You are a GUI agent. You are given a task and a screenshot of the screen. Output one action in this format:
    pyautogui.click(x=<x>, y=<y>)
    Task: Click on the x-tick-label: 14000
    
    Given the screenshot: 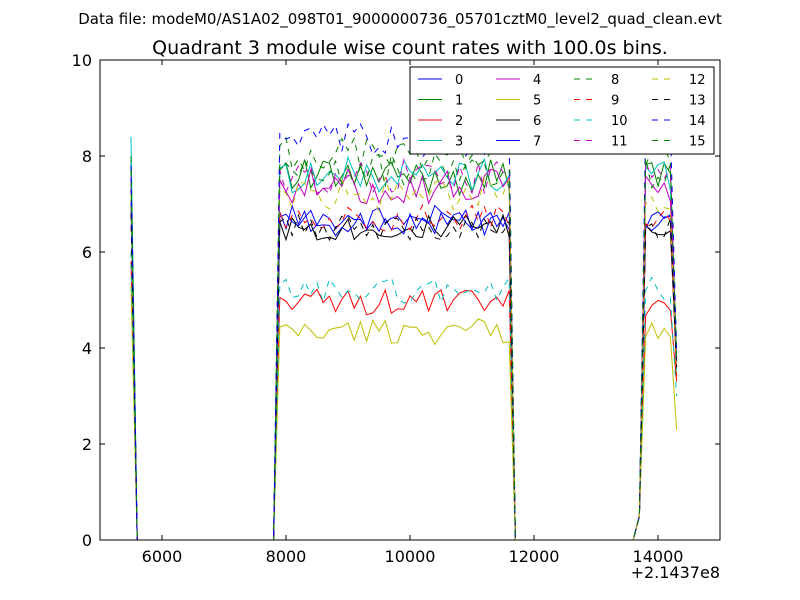 What is the action you would take?
    pyautogui.click(x=658, y=556)
    